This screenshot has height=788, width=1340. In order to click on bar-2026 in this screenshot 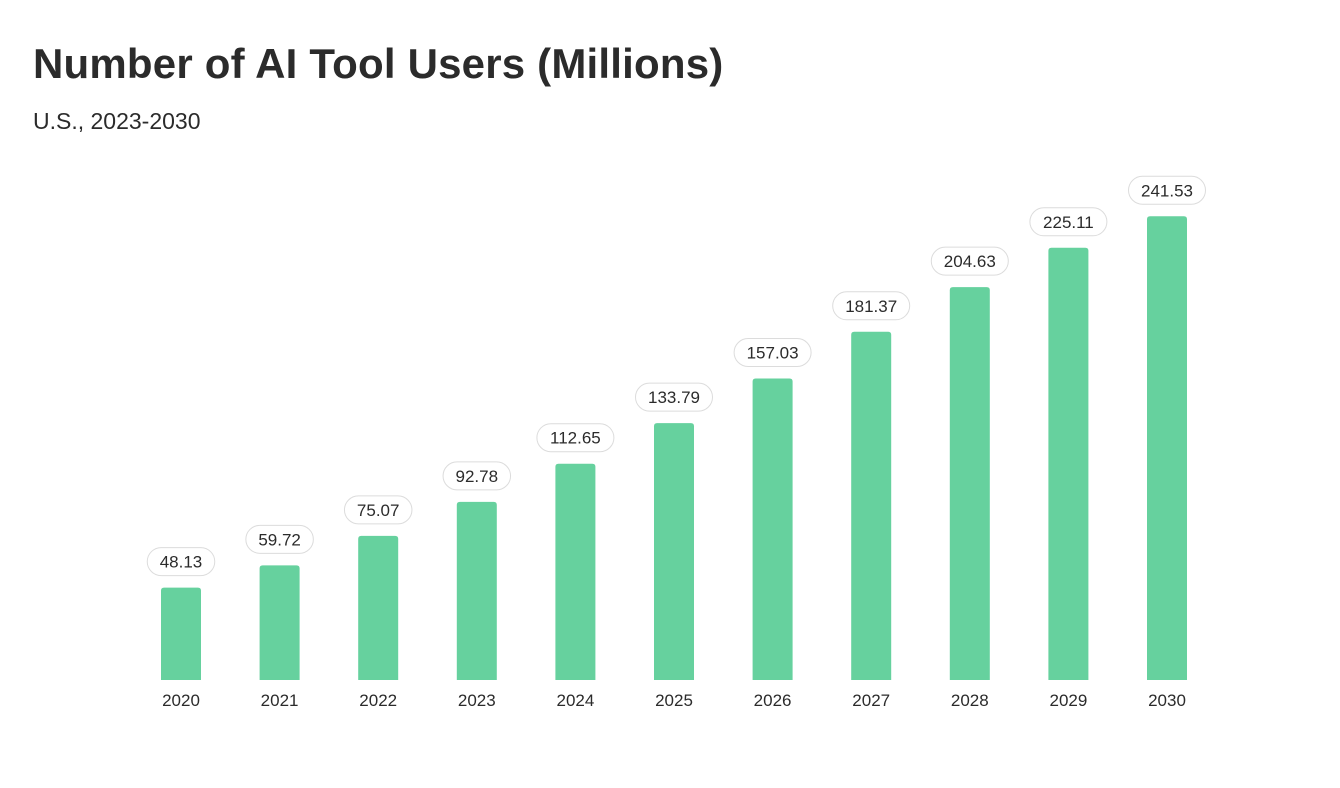, I will do `click(772, 529)`.